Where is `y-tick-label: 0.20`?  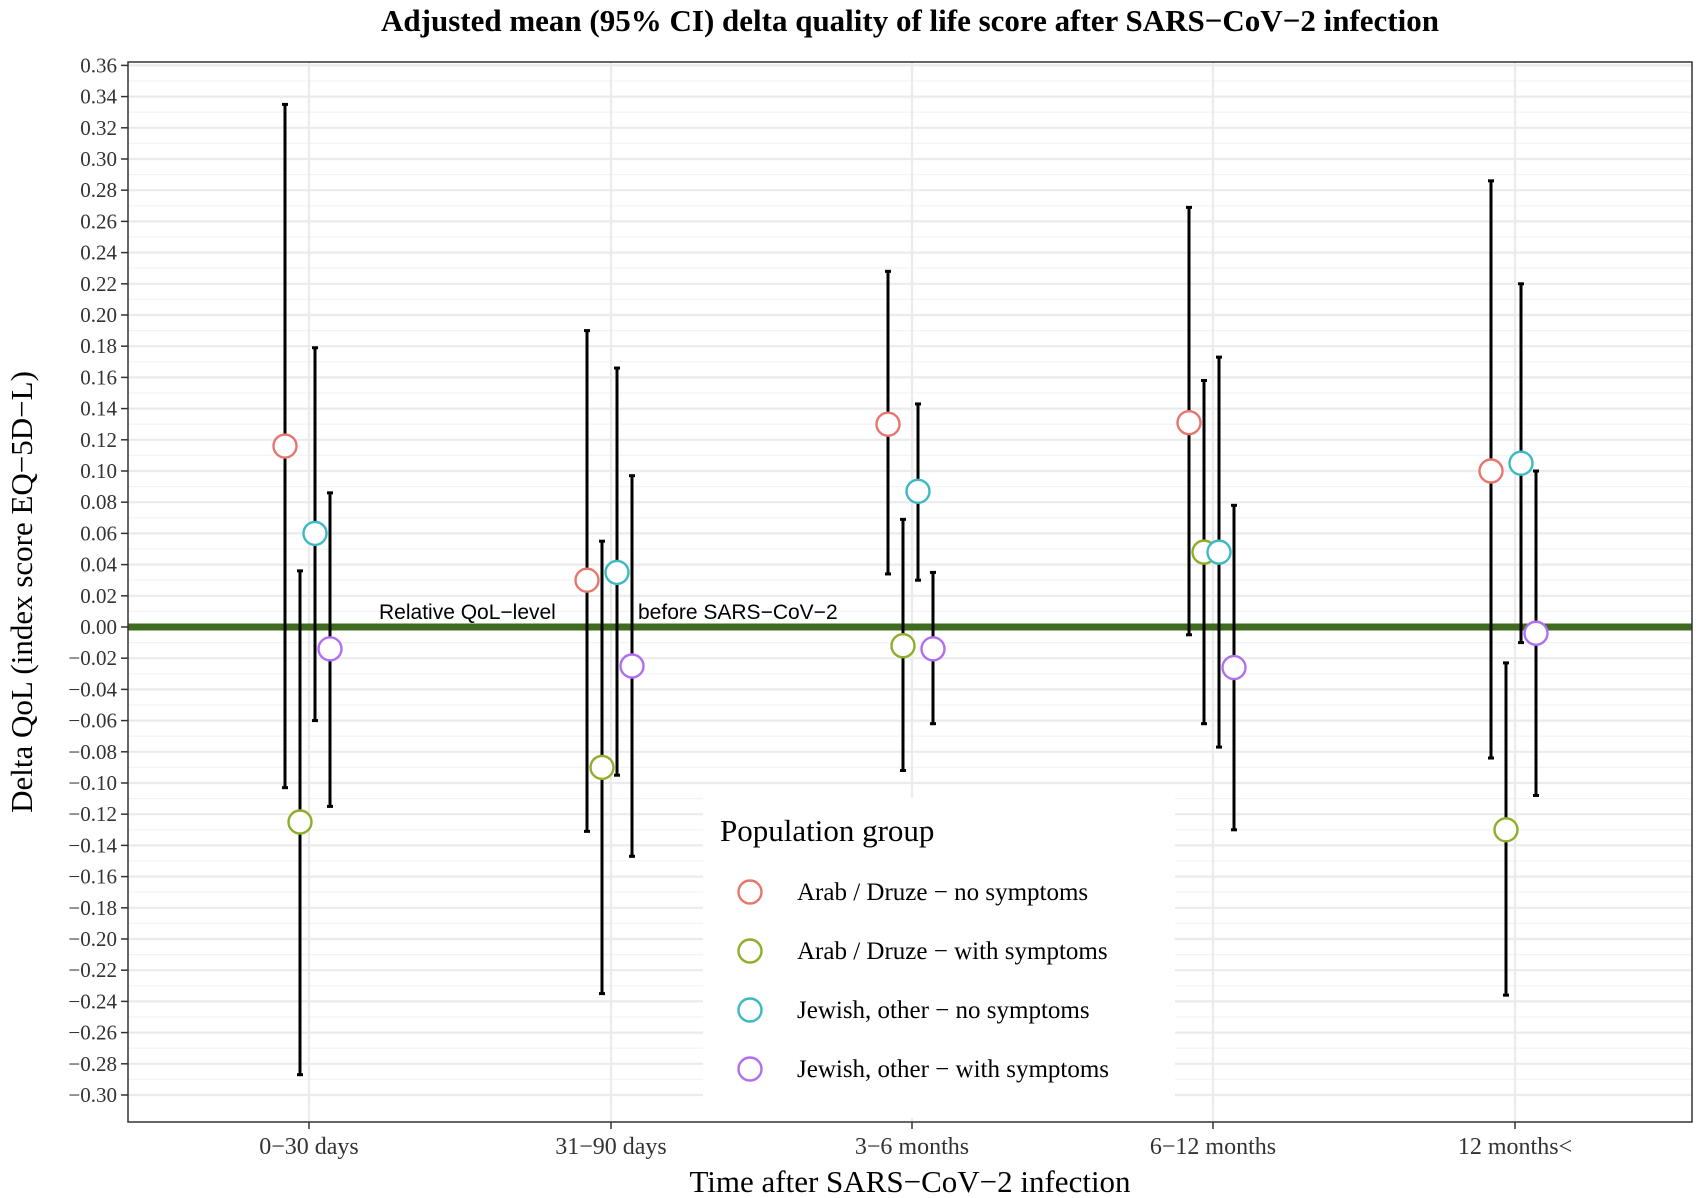 y-tick-label: 0.20 is located at coordinates (98, 315).